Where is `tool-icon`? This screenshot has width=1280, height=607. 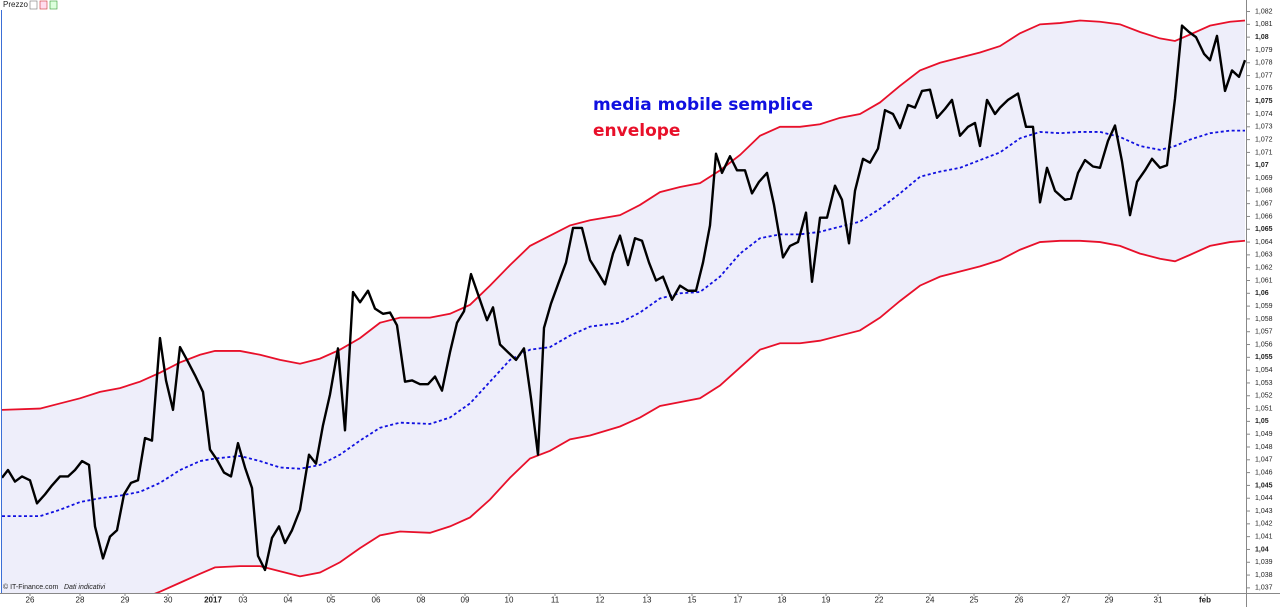 tool-icon is located at coordinates (33, 5).